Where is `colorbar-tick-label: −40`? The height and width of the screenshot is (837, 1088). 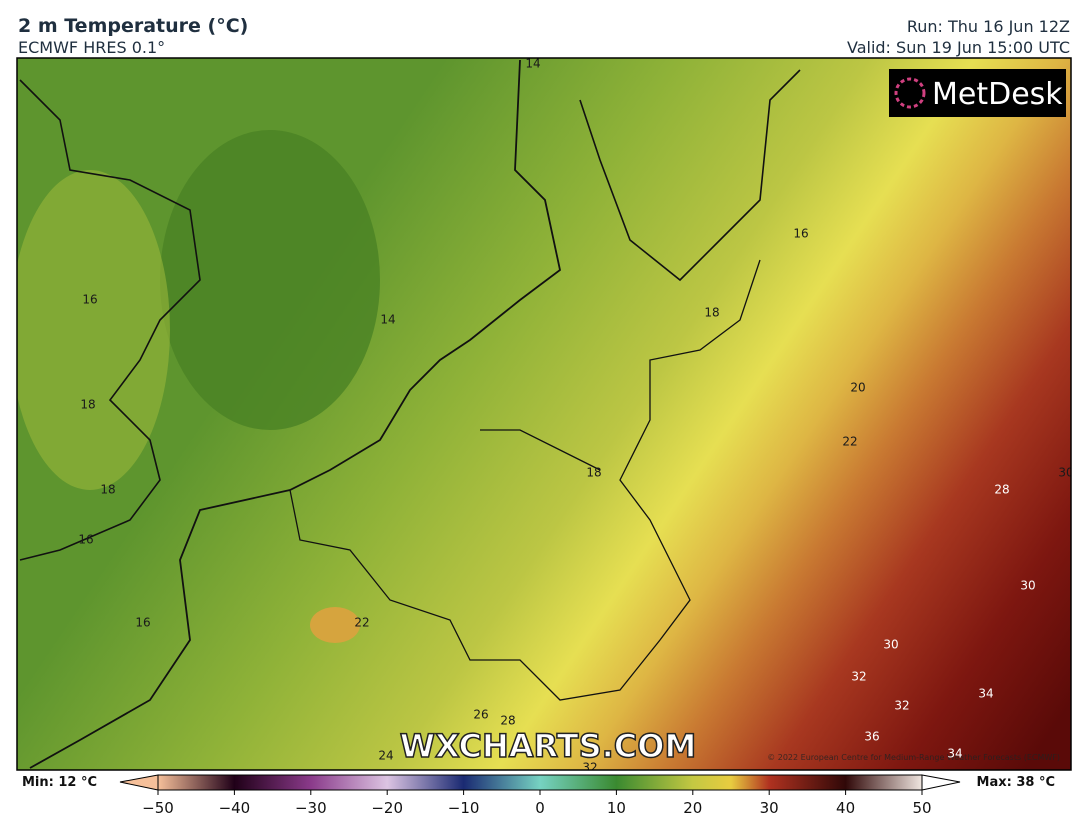 colorbar-tick-label: −40 is located at coordinates (235, 808).